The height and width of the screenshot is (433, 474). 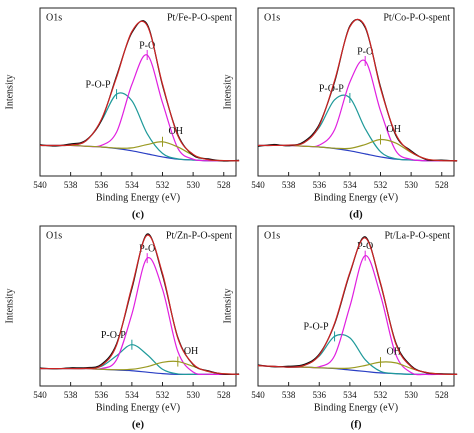 What do you see at coordinates (416, 17) in the screenshot?
I see `sample-name: Pt/Co-P-O-spent` at bounding box center [416, 17].